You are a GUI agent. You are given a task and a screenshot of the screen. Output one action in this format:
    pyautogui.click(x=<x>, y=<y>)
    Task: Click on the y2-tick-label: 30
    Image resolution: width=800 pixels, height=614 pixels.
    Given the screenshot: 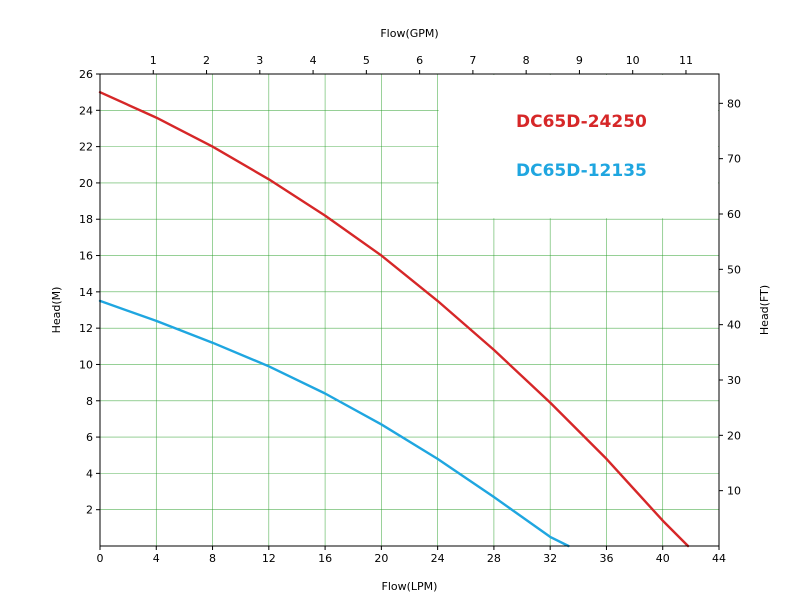 What is the action you would take?
    pyautogui.click(x=734, y=380)
    